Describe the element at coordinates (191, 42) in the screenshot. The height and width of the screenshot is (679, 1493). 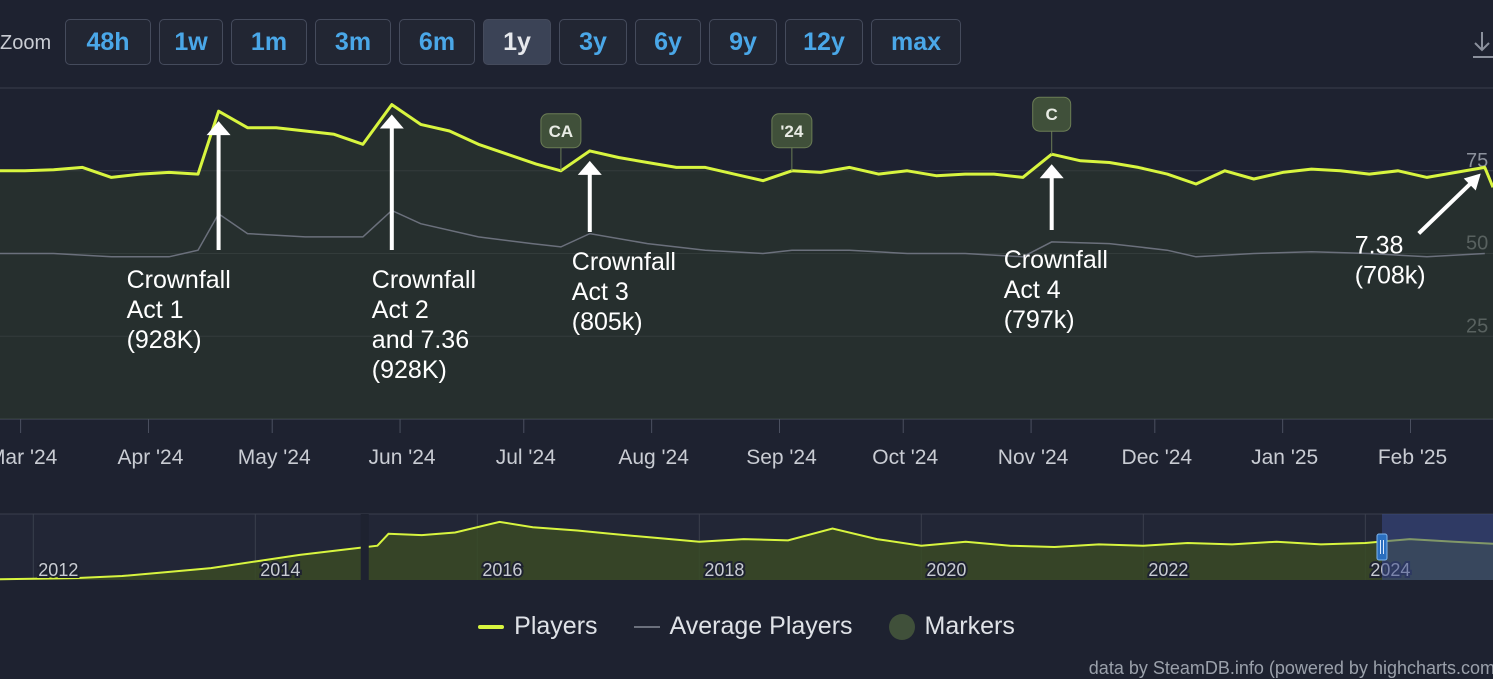
I see `zoom-button-1w: 1w` at that location.